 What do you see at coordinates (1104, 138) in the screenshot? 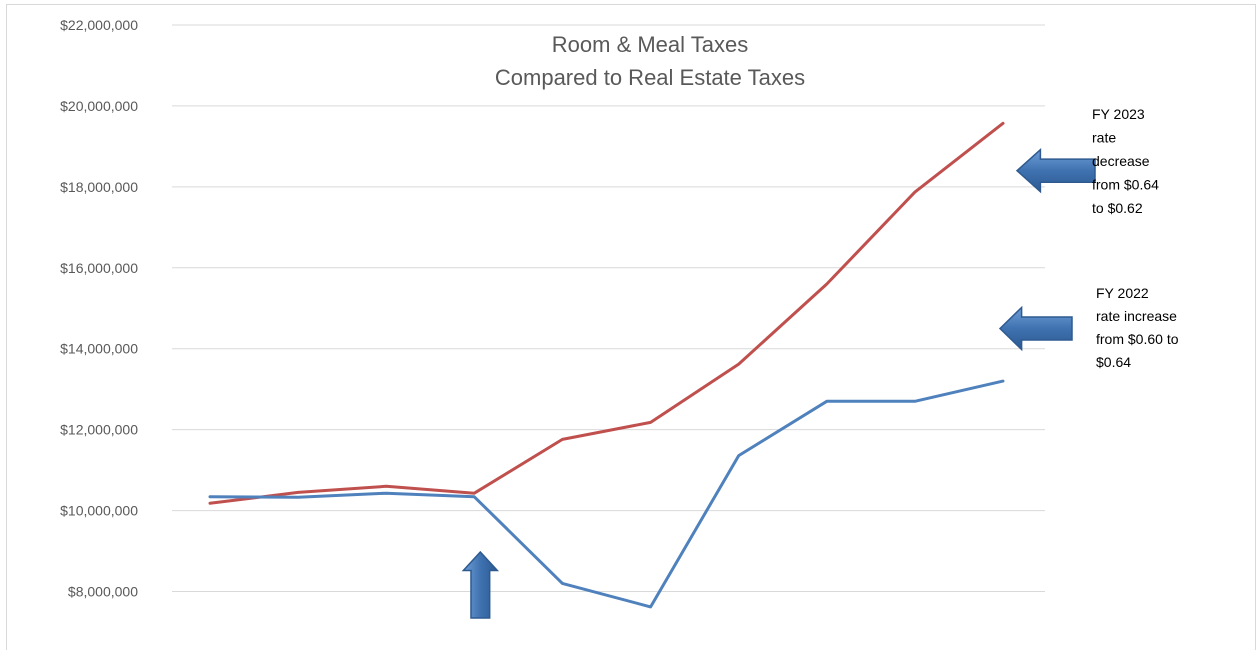
I see `annotation-text-line: rate` at bounding box center [1104, 138].